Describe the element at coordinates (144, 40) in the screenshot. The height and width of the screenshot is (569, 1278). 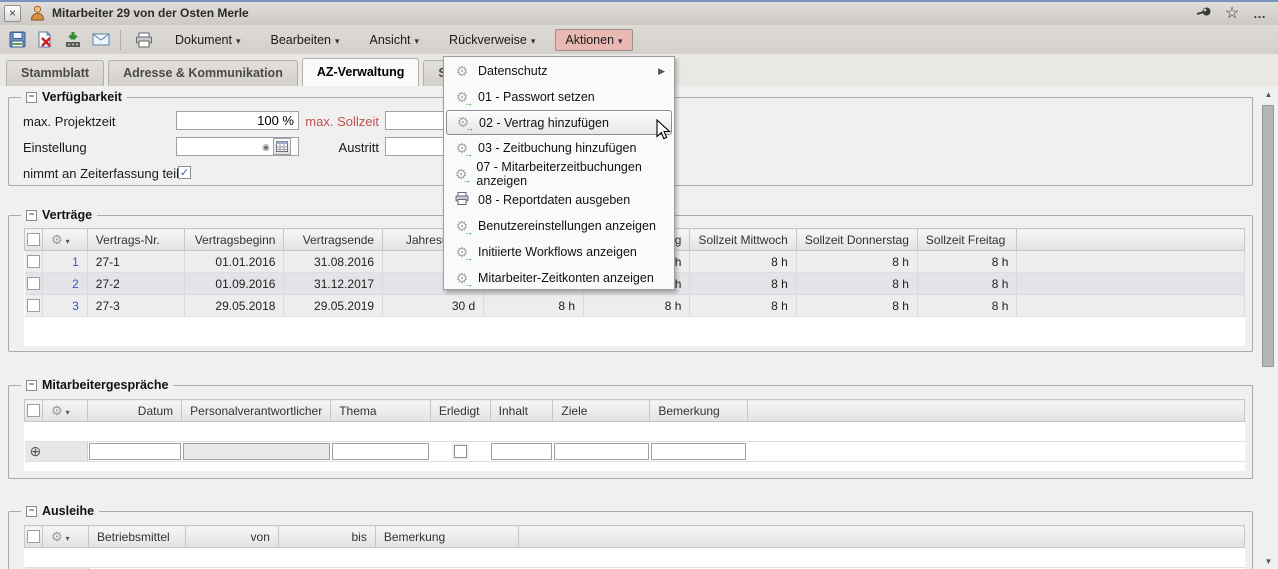
I see `print-icon` at that location.